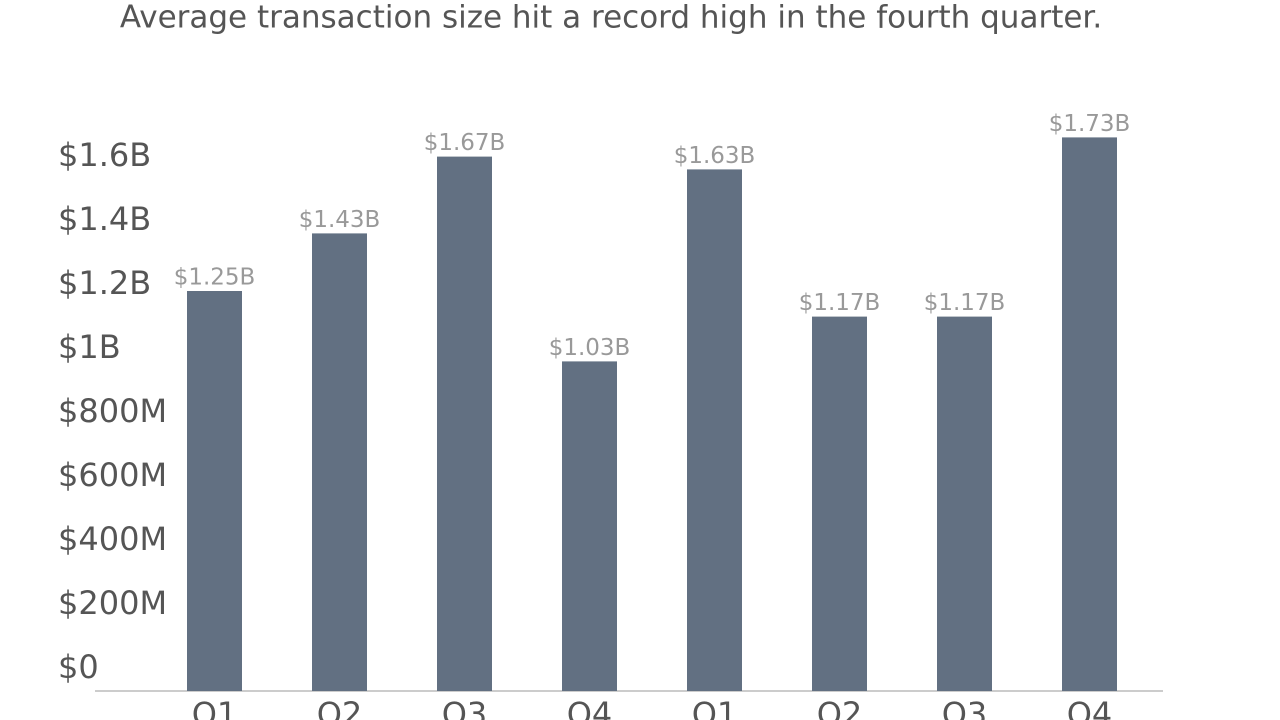 Image resolution: width=1280 pixels, height=720 pixels. I want to click on value-label: $1.43B, so click(340, 220).